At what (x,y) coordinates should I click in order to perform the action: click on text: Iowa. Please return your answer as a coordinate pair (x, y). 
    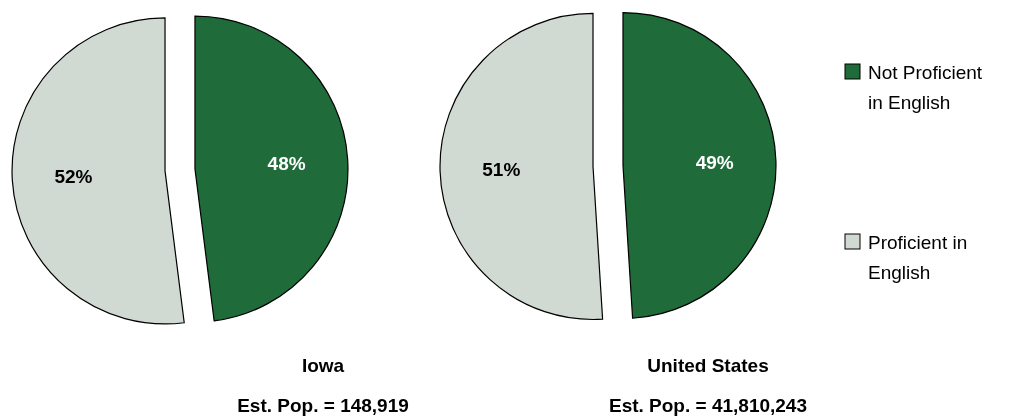
    Looking at the image, I should click on (323, 365).